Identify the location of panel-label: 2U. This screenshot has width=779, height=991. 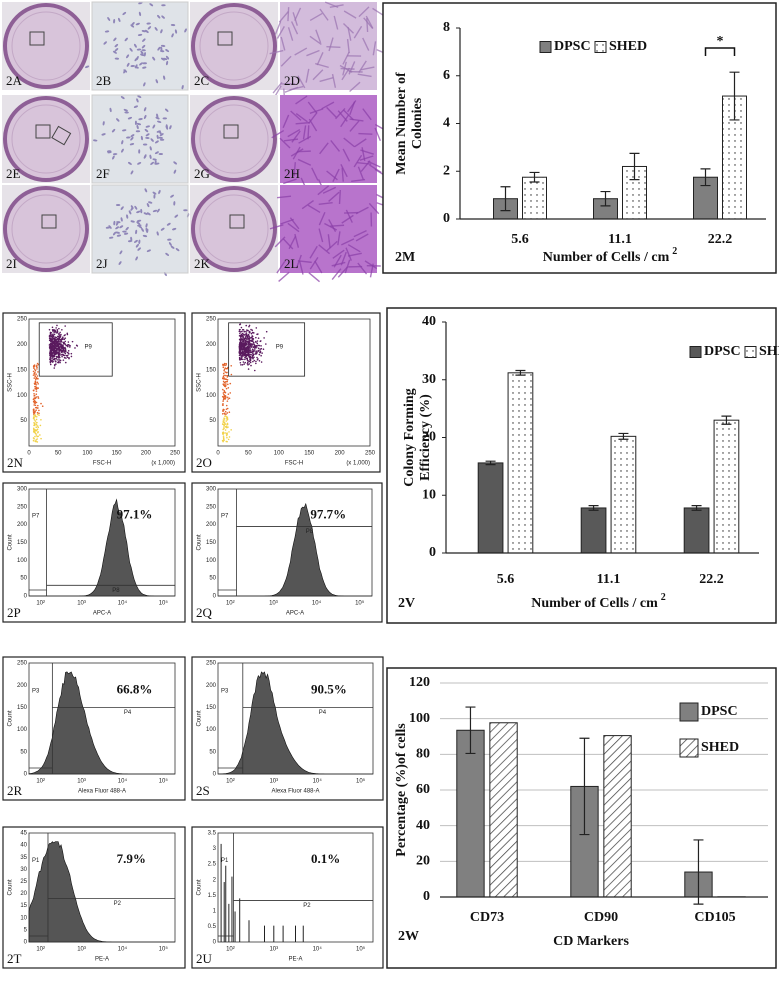
(204, 958).